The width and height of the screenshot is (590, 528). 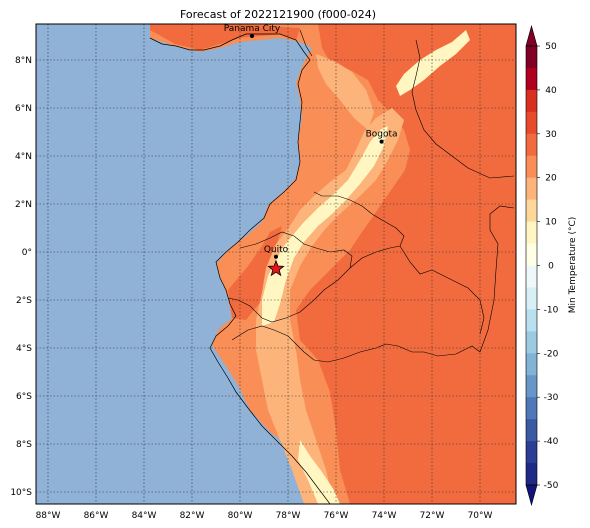 What do you see at coordinates (23, 157) in the screenshot?
I see `lat-tick-label: 4°N` at bounding box center [23, 157].